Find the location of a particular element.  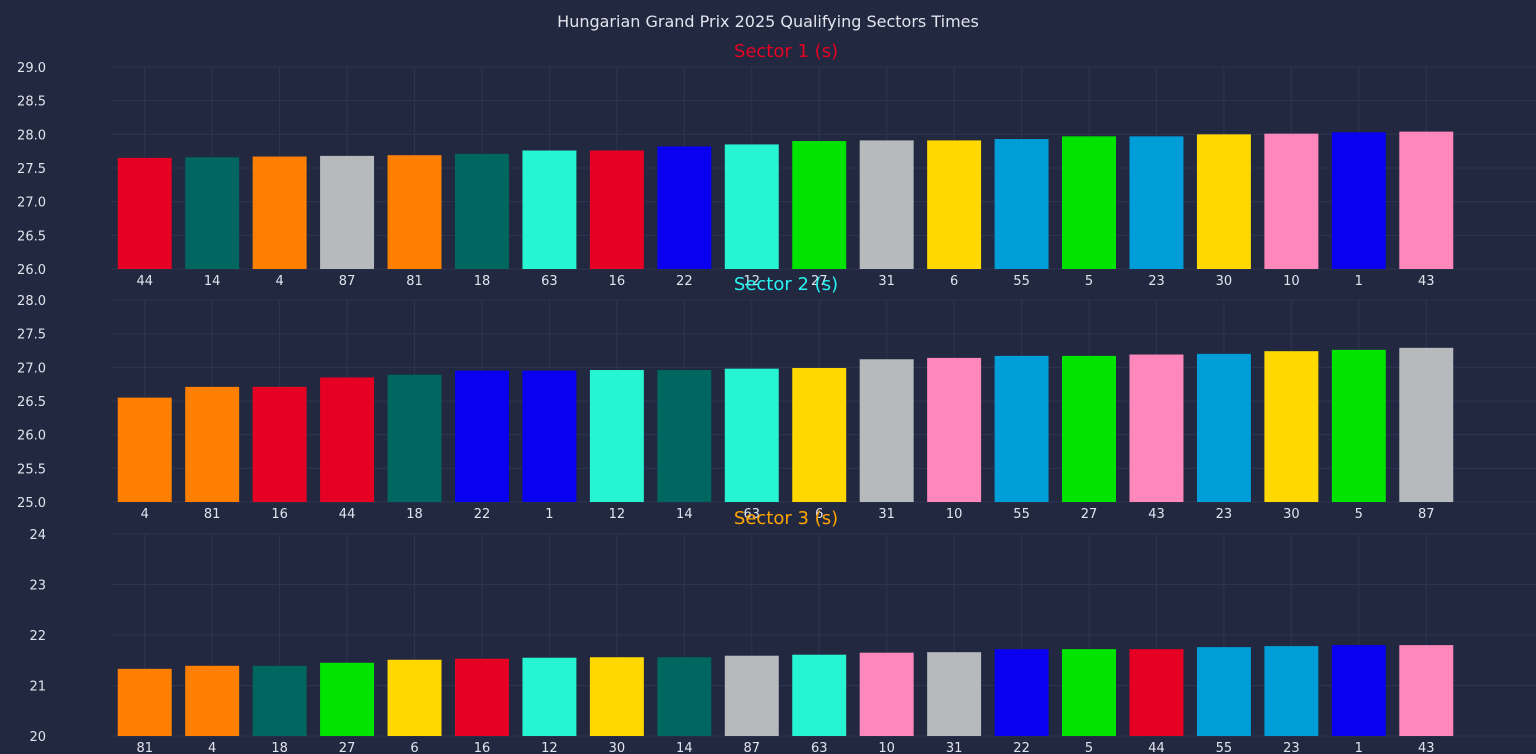

x-tick-label: 63 is located at coordinates (819, 747).